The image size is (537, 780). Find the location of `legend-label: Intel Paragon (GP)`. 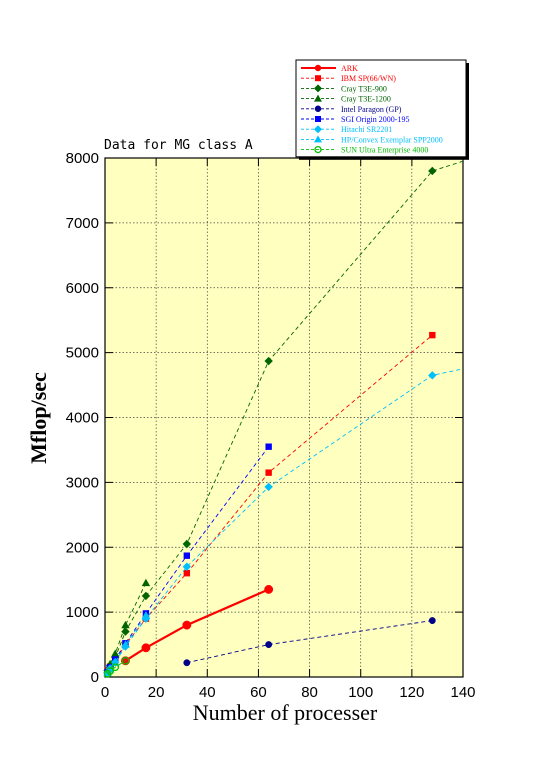

legend-label: Intel Paragon (GP) is located at coordinates (371, 109).